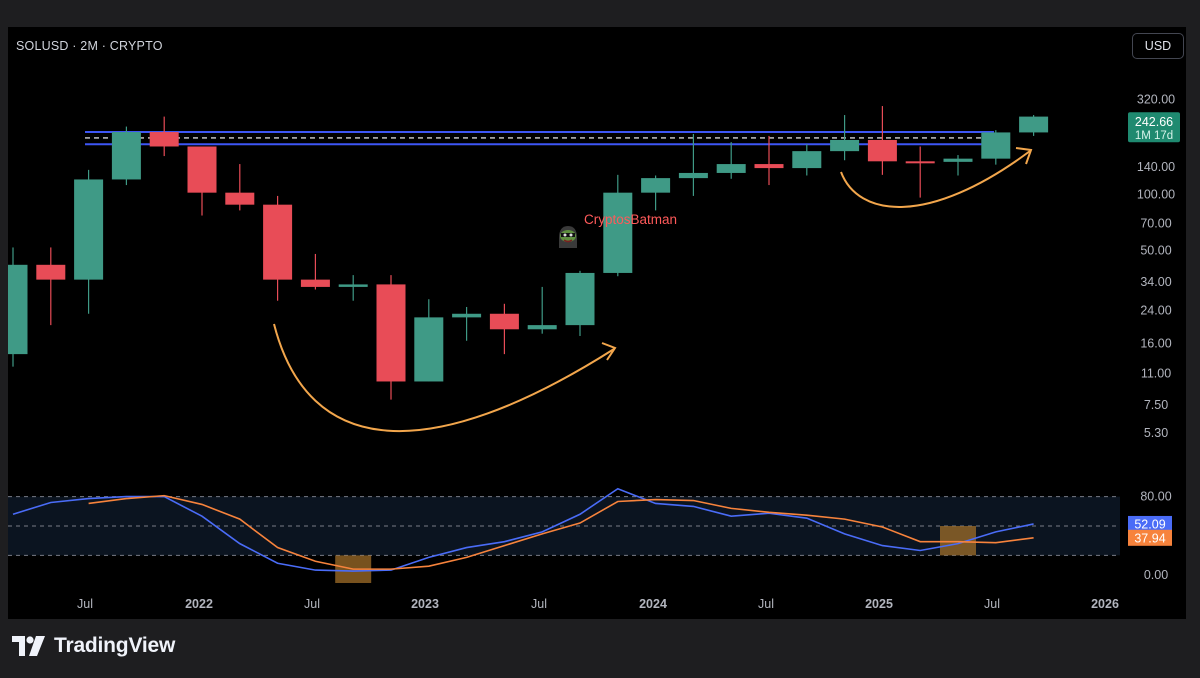 This screenshot has width=1200, height=678. Describe the element at coordinates (1155, 310) in the screenshot. I see `price-tick-label: 24.00` at that location.